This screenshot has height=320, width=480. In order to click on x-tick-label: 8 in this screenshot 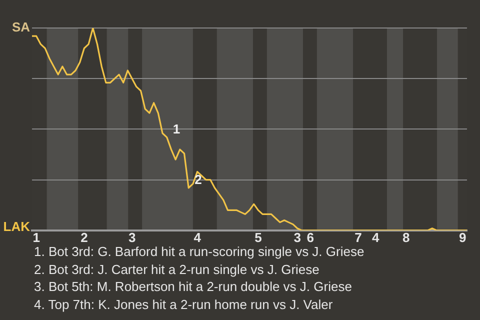, I will do `click(406, 237)`.